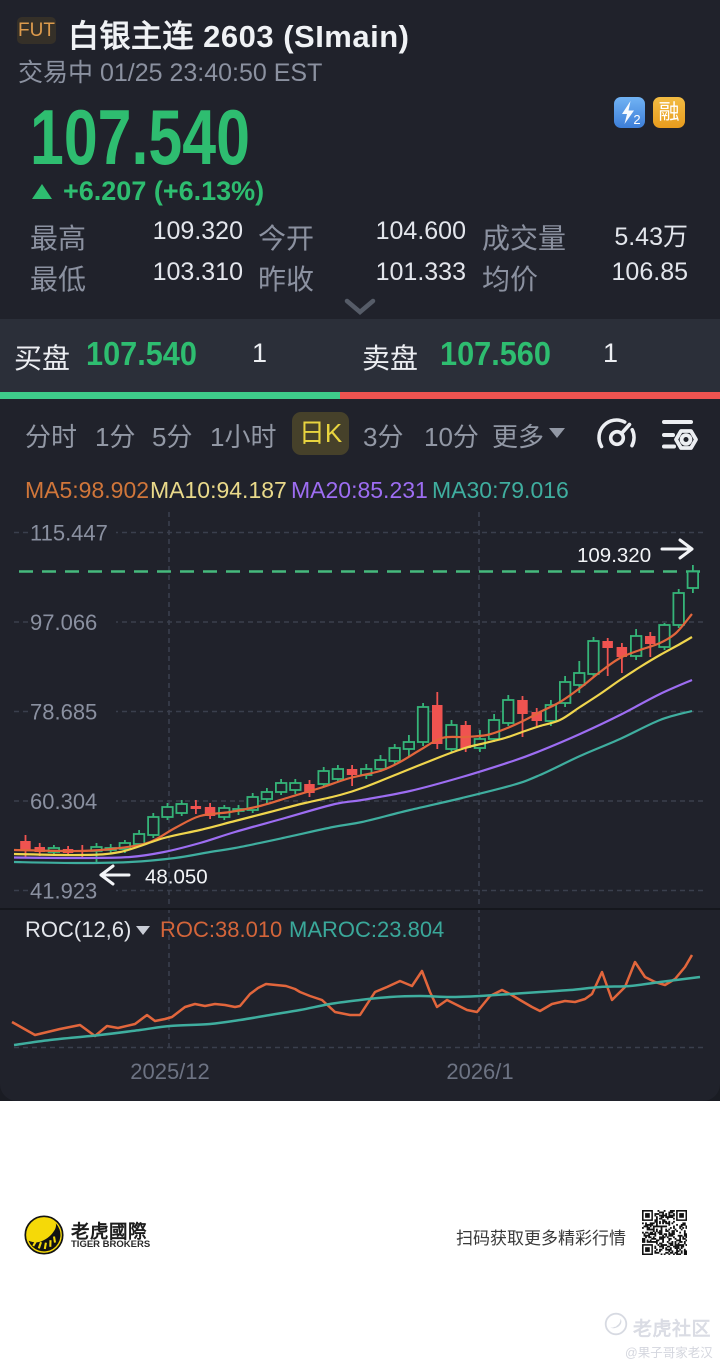 The width and height of the screenshot is (720, 1367). I want to click on svg-text: ROC:38.010, so click(221, 929).